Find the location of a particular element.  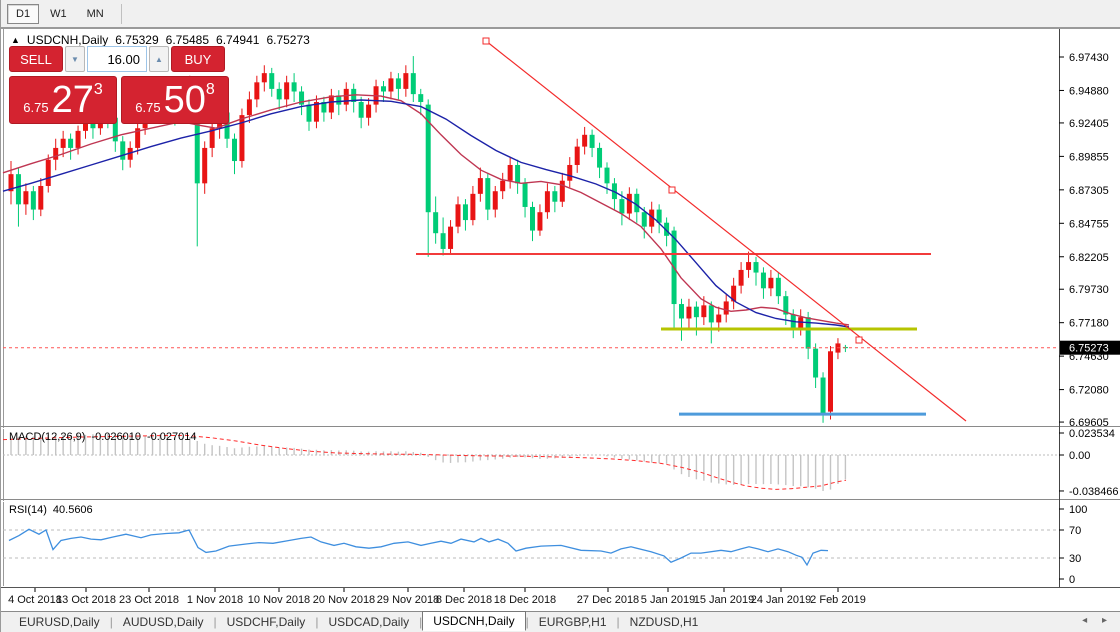

volume-increase-button: ▲ is located at coordinates (159, 59).